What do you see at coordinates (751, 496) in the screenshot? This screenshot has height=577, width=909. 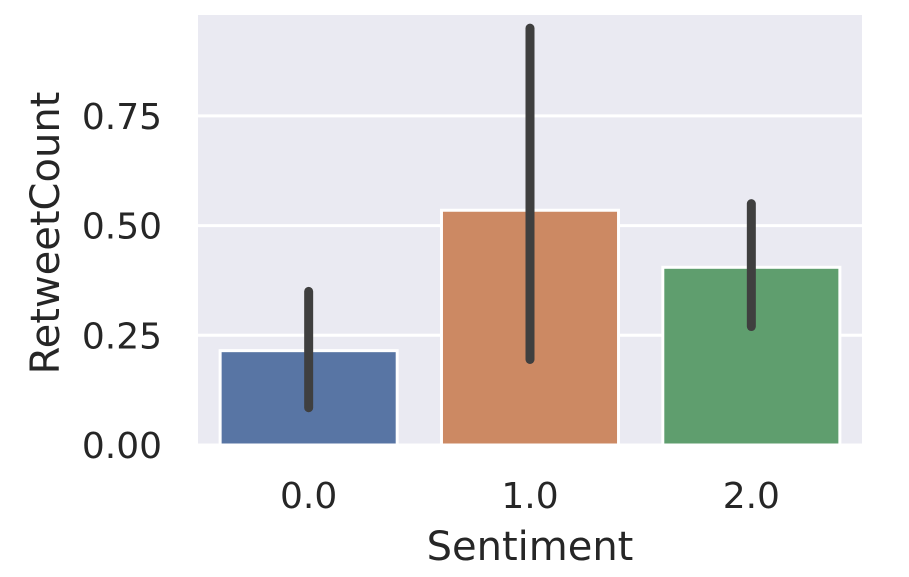 I see `x-tick-label: 2.0` at bounding box center [751, 496].